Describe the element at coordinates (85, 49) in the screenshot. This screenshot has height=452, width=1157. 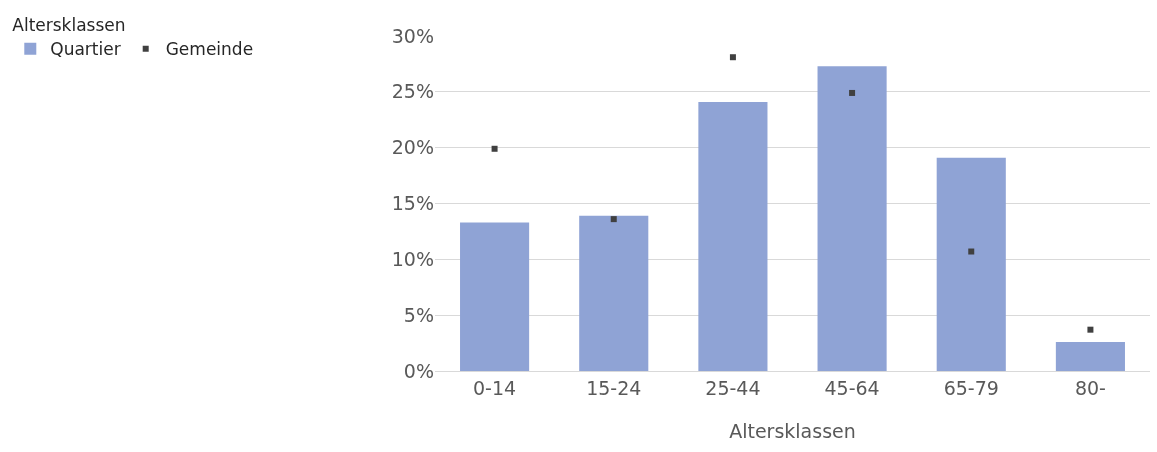
I see `legend-label: Quartier` at that location.